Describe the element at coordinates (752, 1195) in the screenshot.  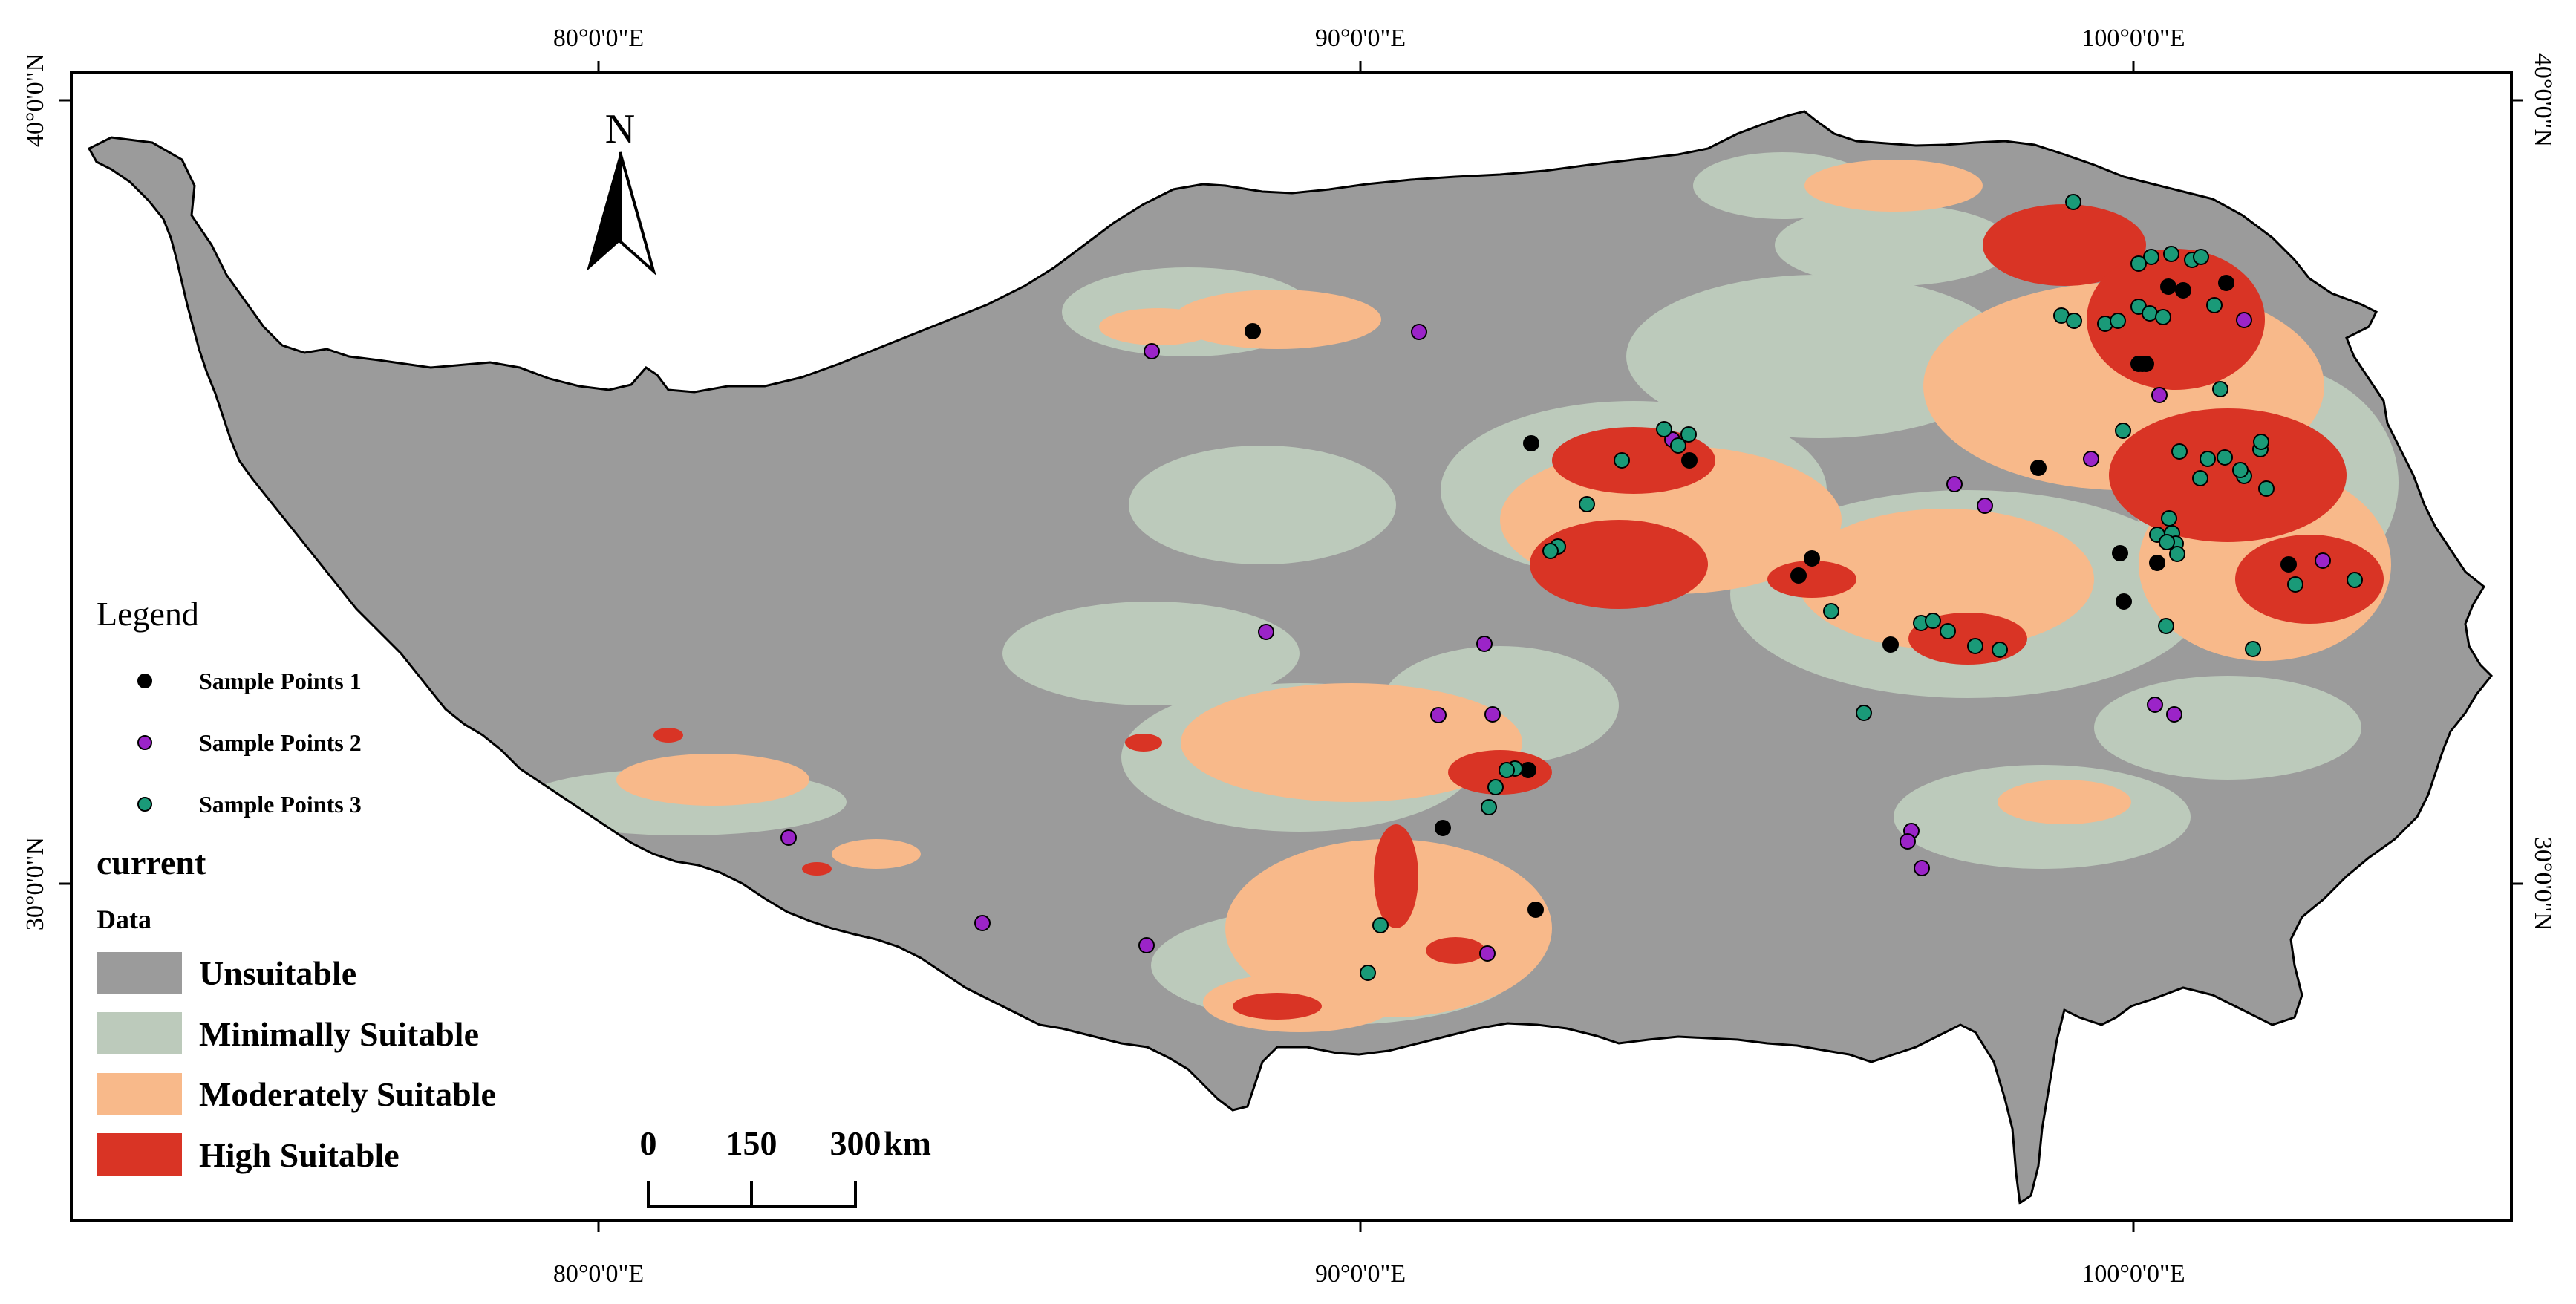
I see `scale-bar-line` at that location.